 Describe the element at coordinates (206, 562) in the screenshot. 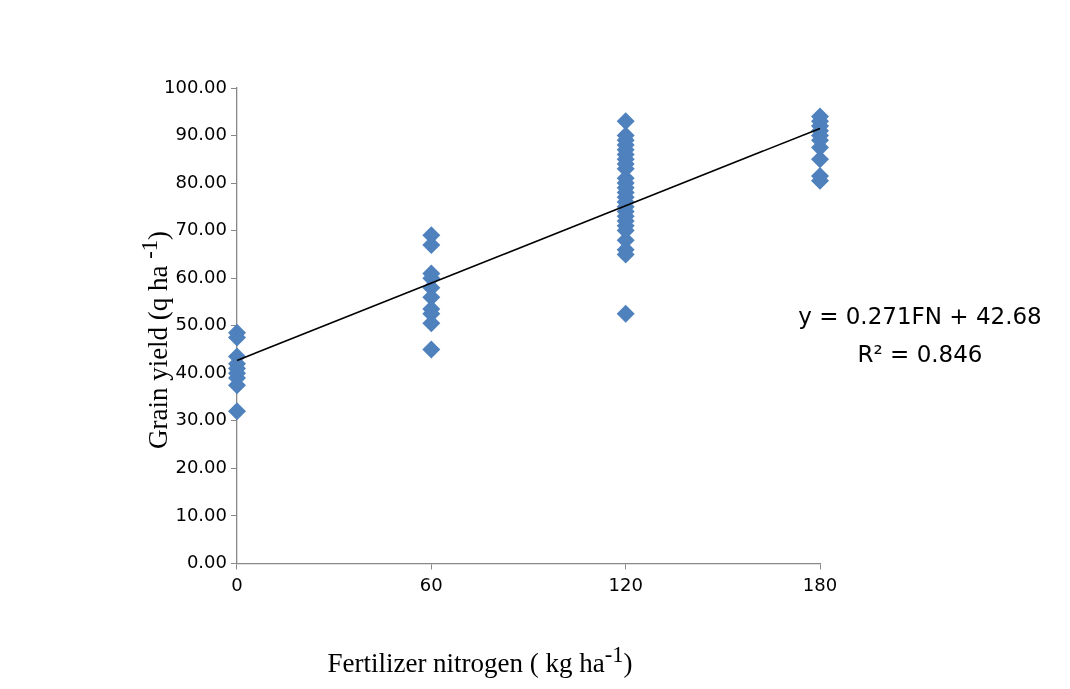

I see `y-tick-label: 0.00` at that location.